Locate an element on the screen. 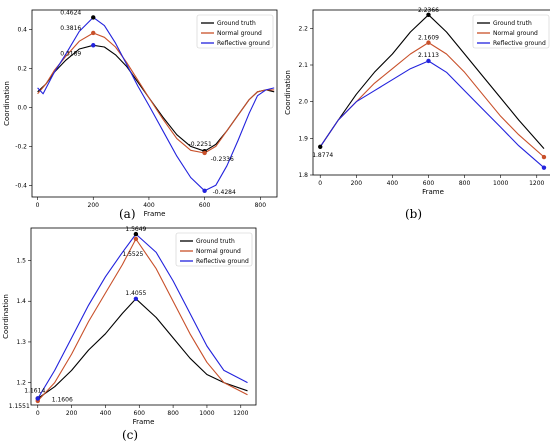  y-tick-label: 0.0 is located at coordinates (22, 107).